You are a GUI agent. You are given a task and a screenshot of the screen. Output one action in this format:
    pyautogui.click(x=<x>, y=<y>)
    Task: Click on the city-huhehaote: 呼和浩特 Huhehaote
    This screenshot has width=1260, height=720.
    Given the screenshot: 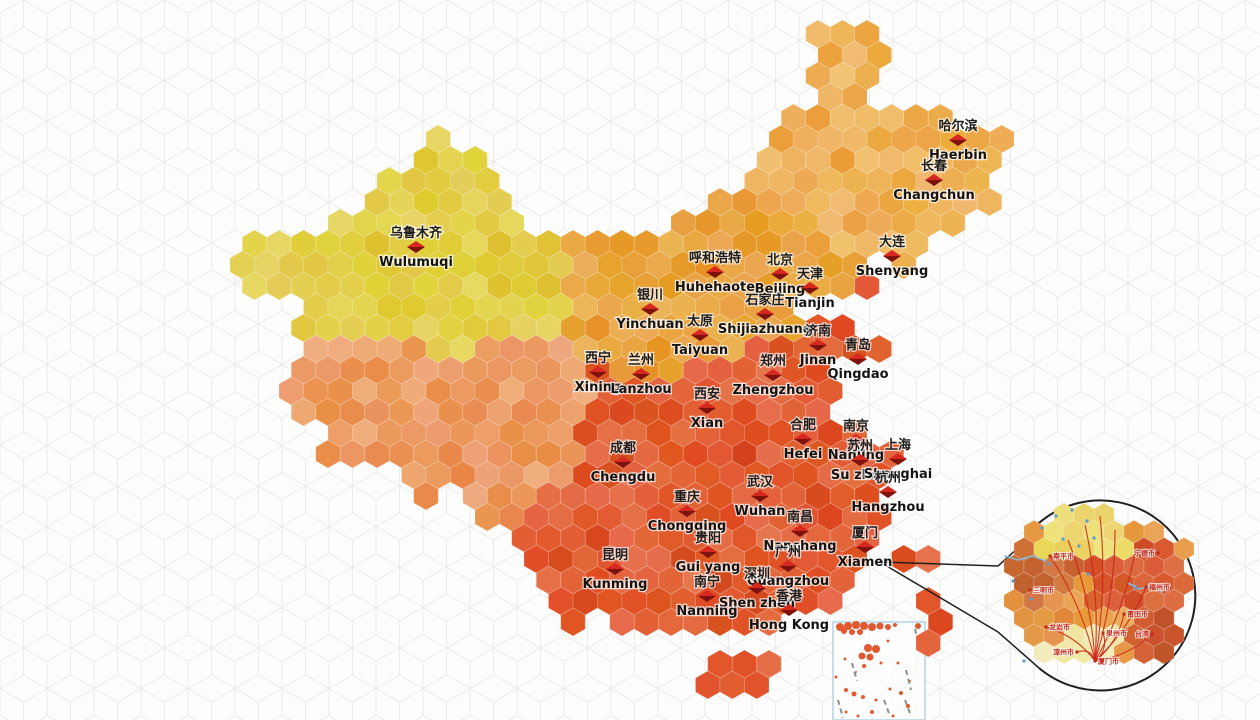 What is the action you would take?
    pyautogui.click(x=715, y=273)
    